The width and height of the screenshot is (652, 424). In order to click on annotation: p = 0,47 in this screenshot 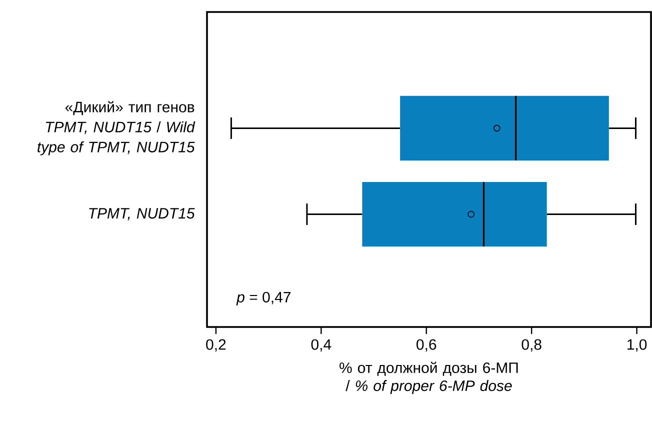, I will do `click(263, 299)`.